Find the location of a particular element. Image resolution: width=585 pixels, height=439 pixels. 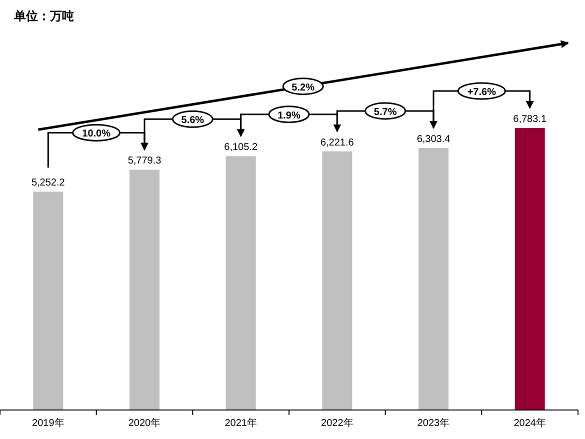

data-label: 6,303.4 is located at coordinates (433, 139).